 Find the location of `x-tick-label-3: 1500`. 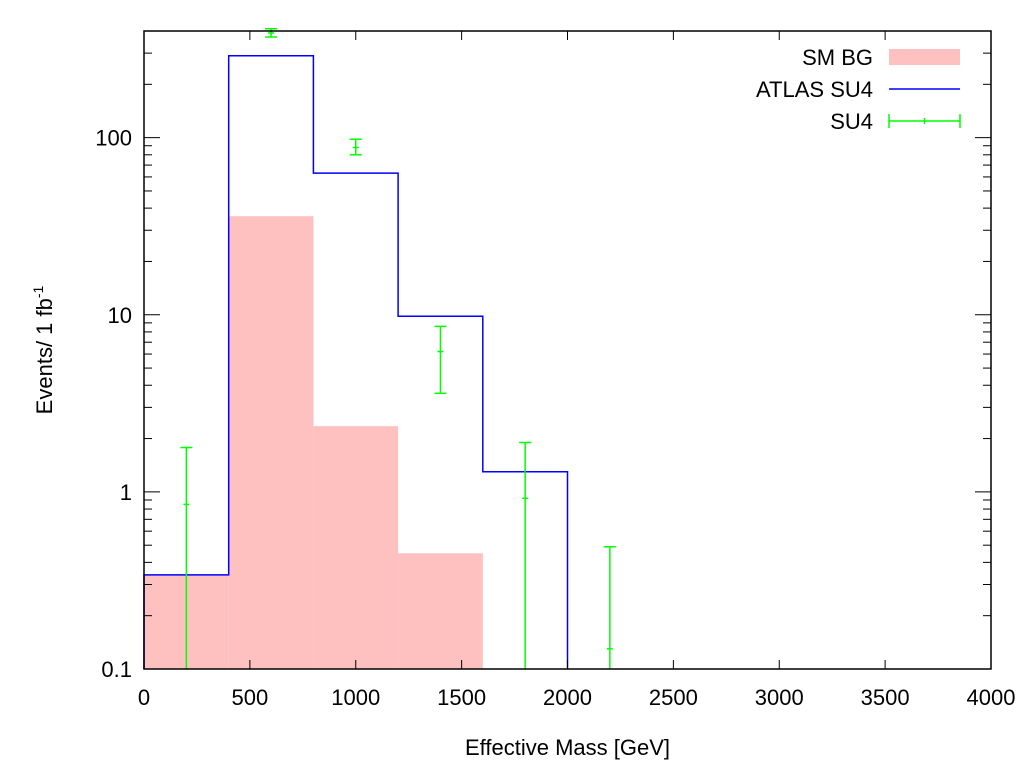

x-tick-label-3: 1500 is located at coordinates (461, 697).